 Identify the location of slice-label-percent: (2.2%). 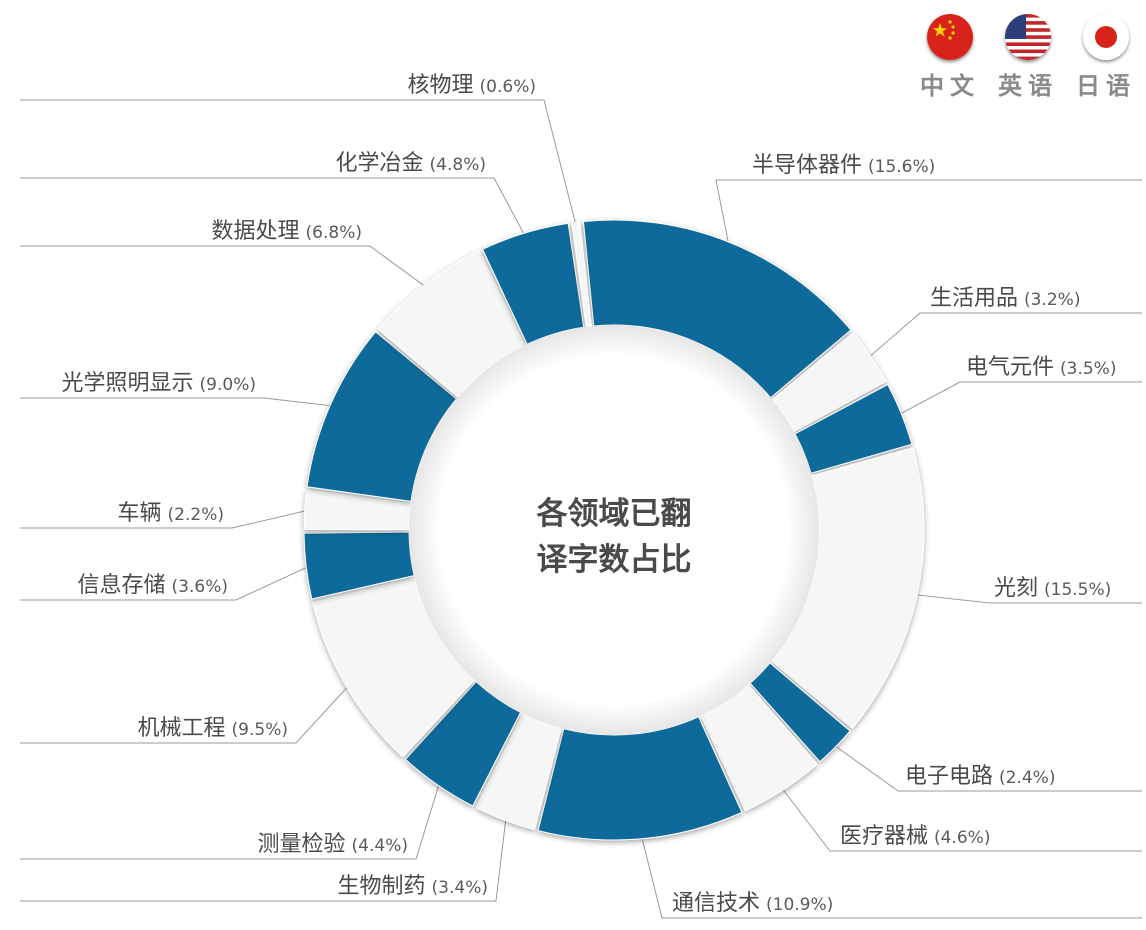
(196, 515).